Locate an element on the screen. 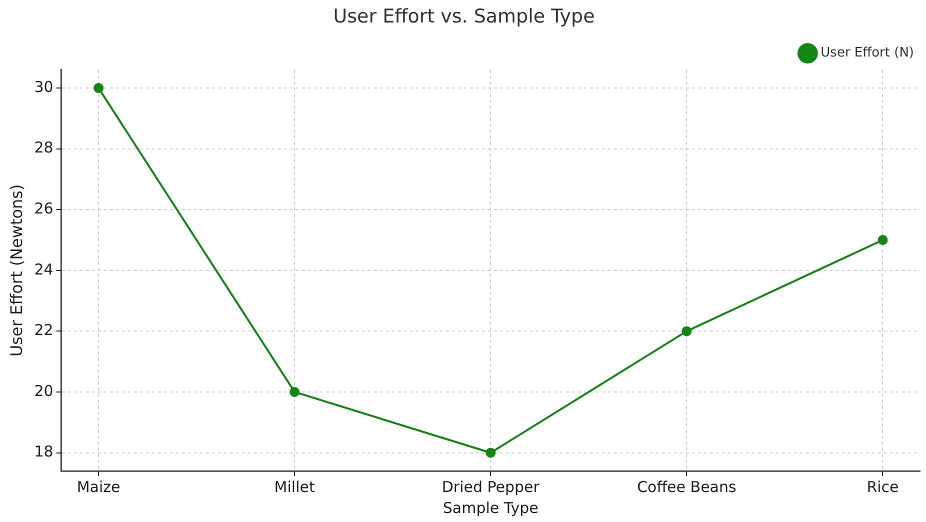 This screenshot has height=522, width=926. y-axis-title: User Effort (Newtons) is located at coordinates (16, 270).